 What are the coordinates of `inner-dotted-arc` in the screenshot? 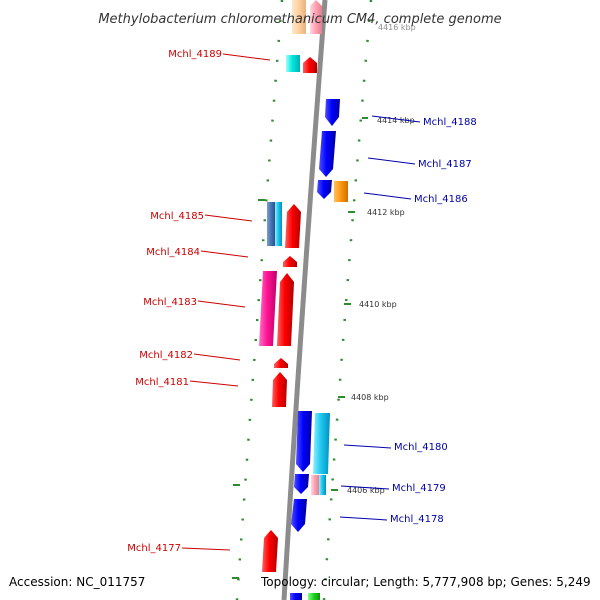 It's located at (259, 300).